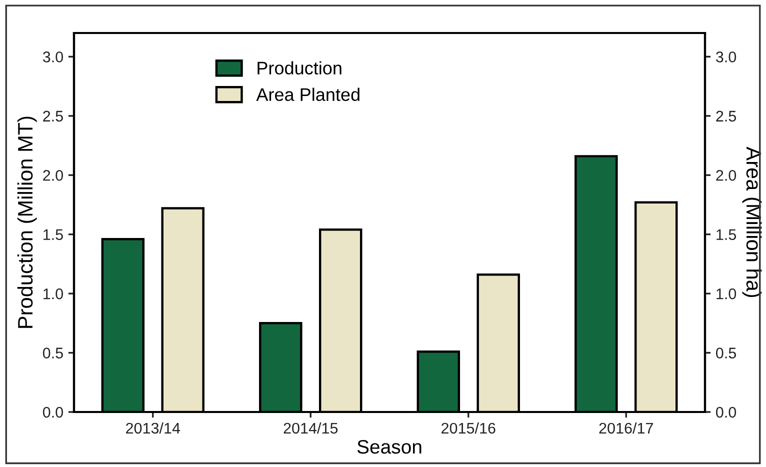  I want to click on x-axis-title: Season, so click(389, 447).